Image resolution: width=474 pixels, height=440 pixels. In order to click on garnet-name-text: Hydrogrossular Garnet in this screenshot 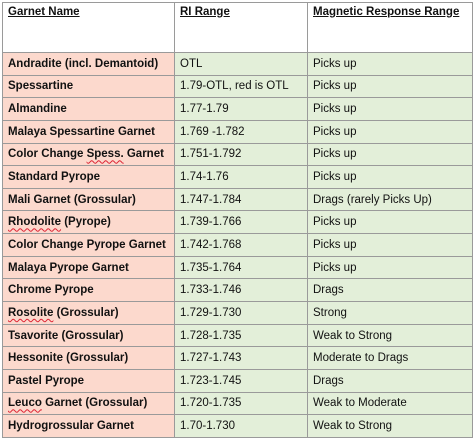, I will do `click(71, 426)`.